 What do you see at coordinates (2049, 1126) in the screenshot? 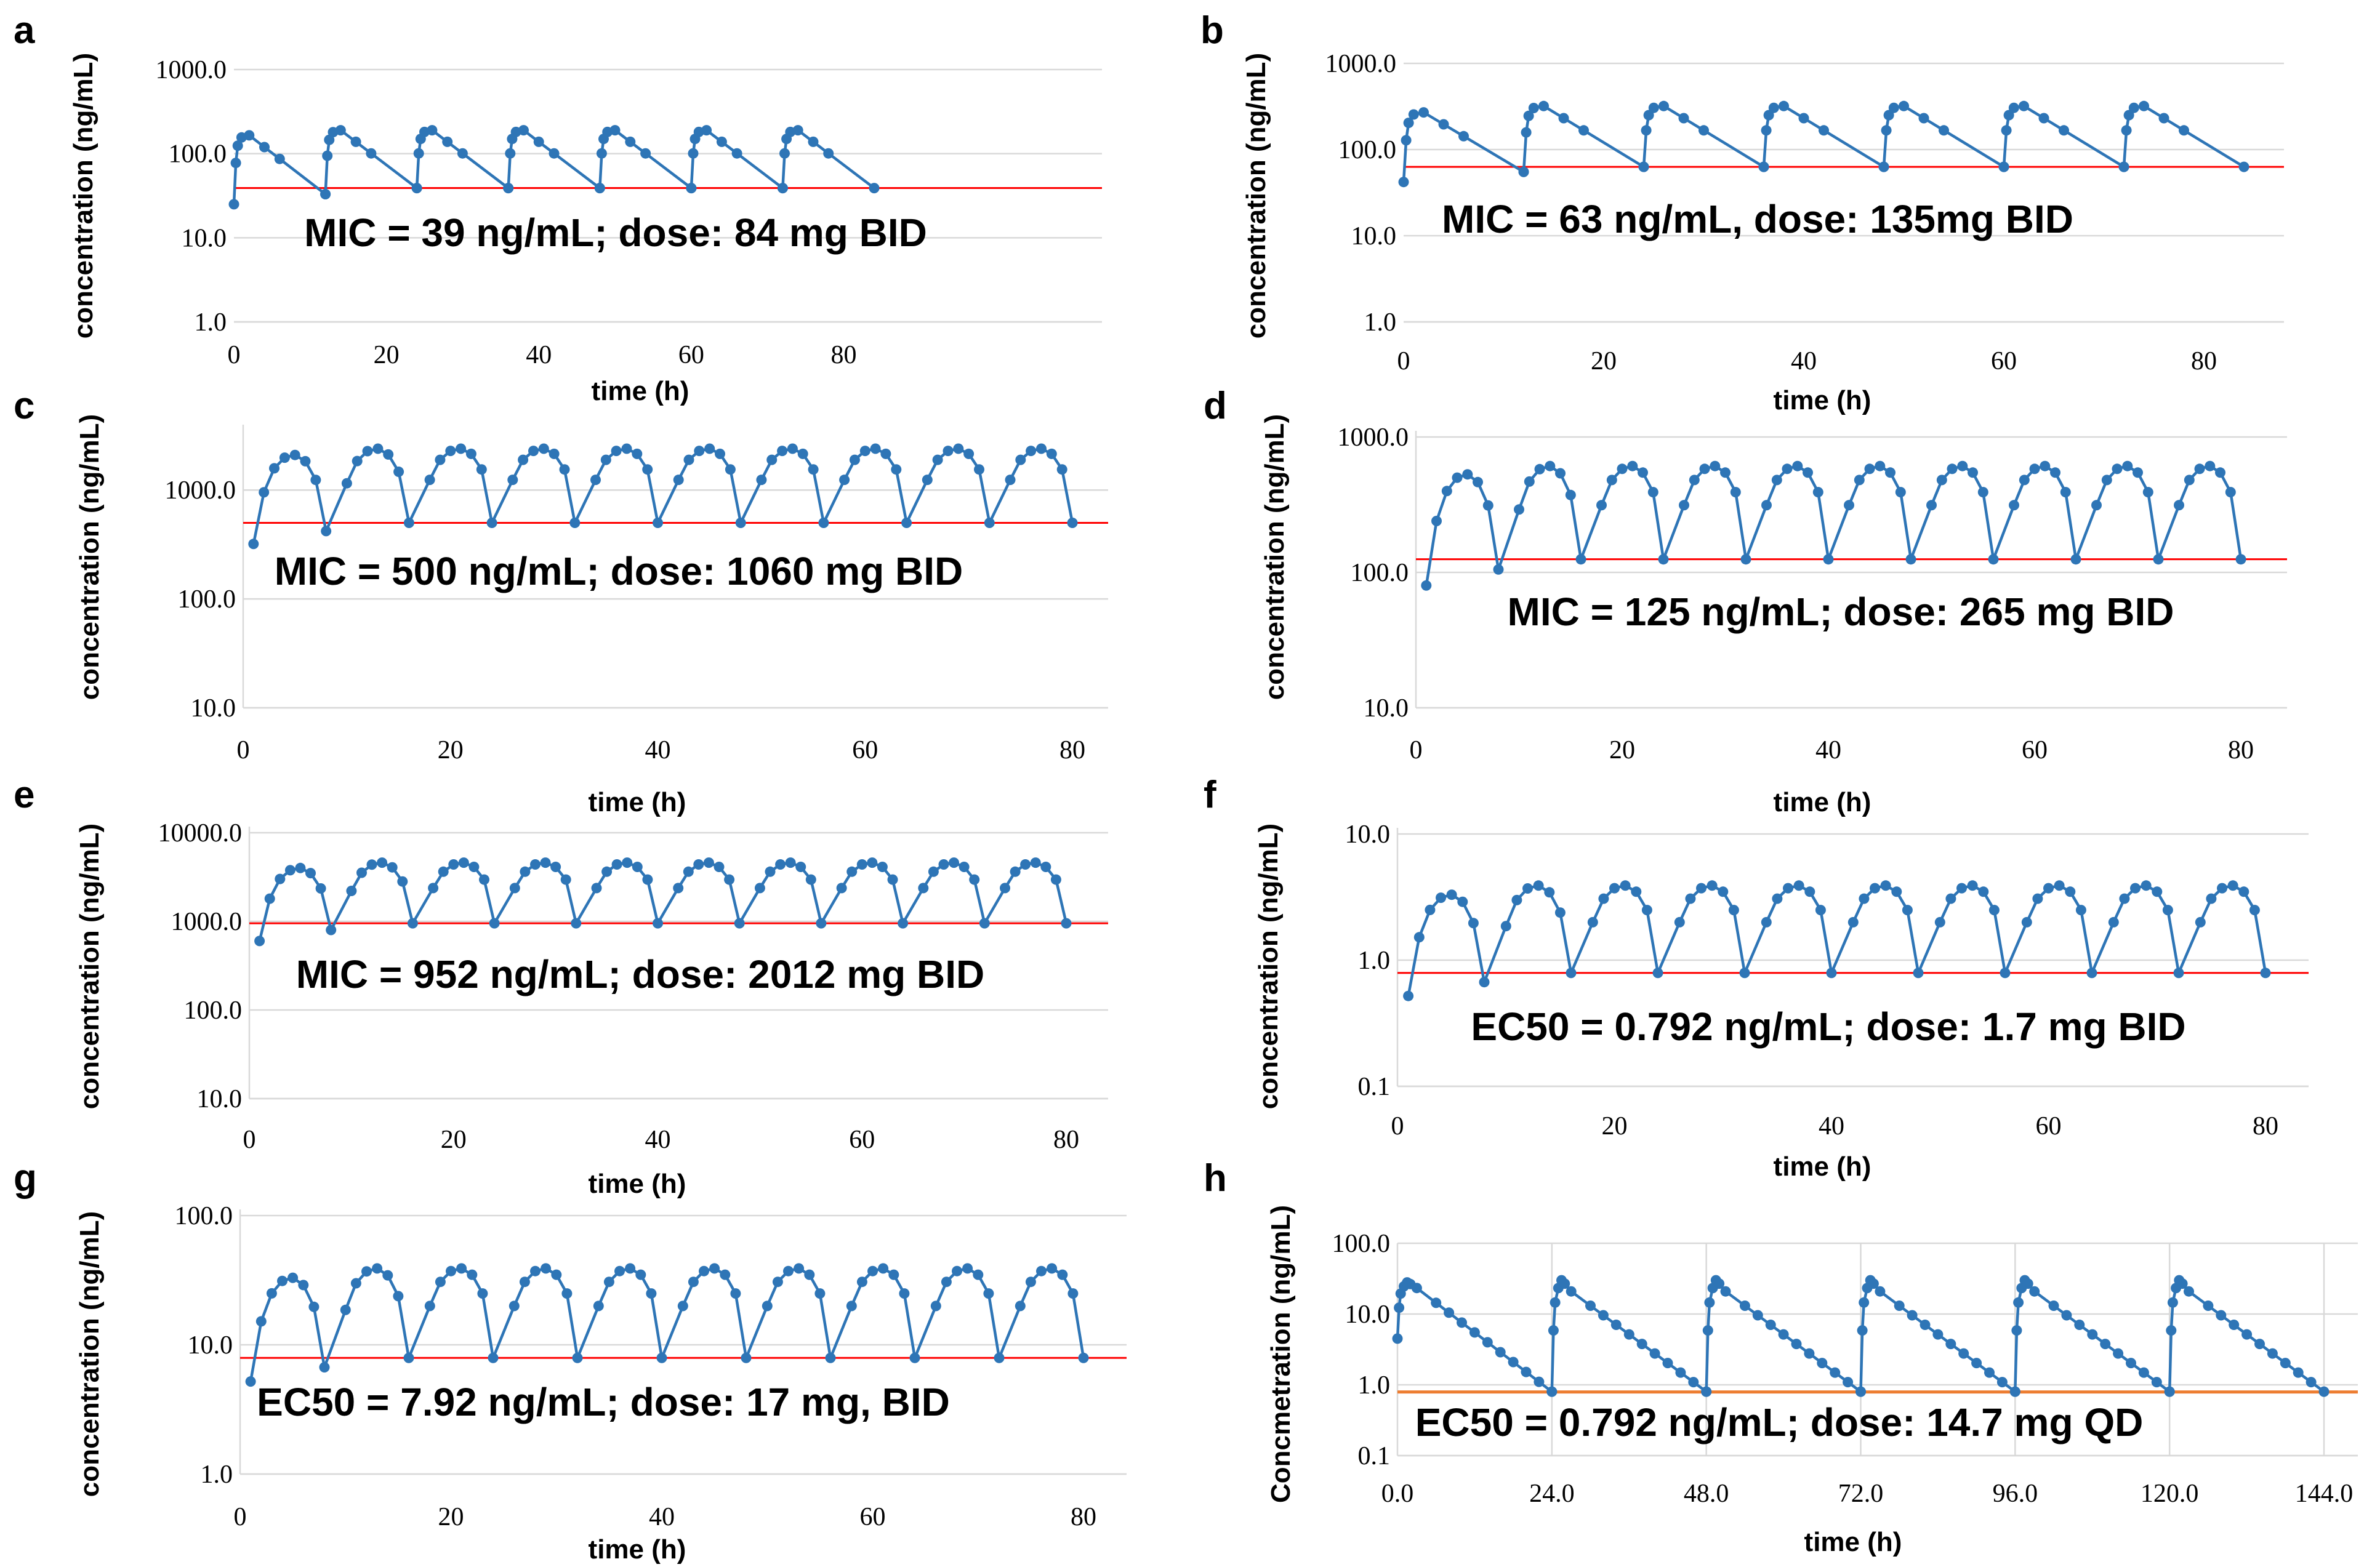
I see `x-tick-label: 60` at bounding box center [2049, 1126].